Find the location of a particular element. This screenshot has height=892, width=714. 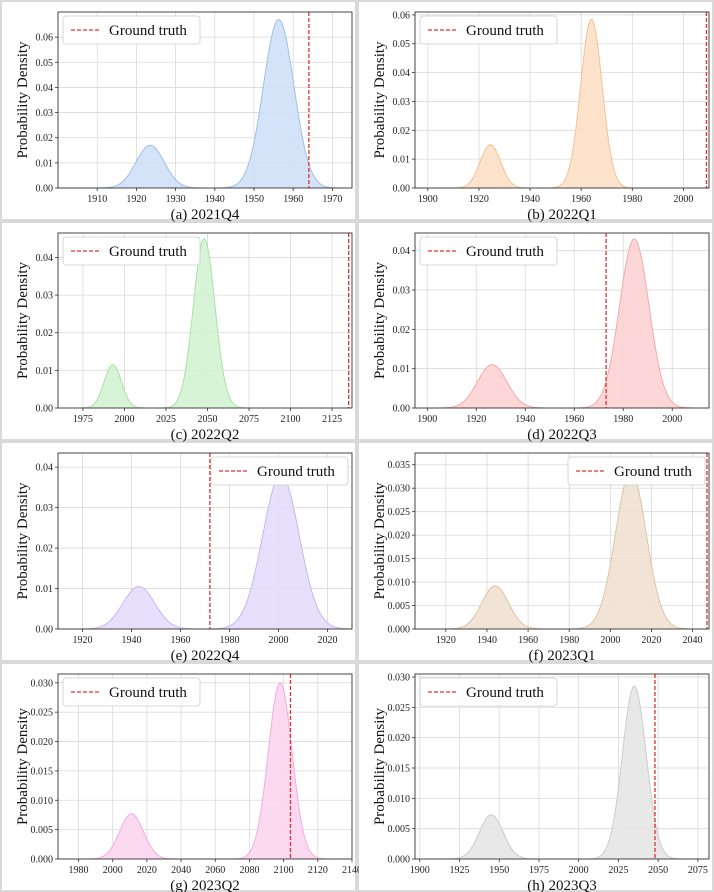

x-tick-label: 1910 is located at coordinates (97, 199).